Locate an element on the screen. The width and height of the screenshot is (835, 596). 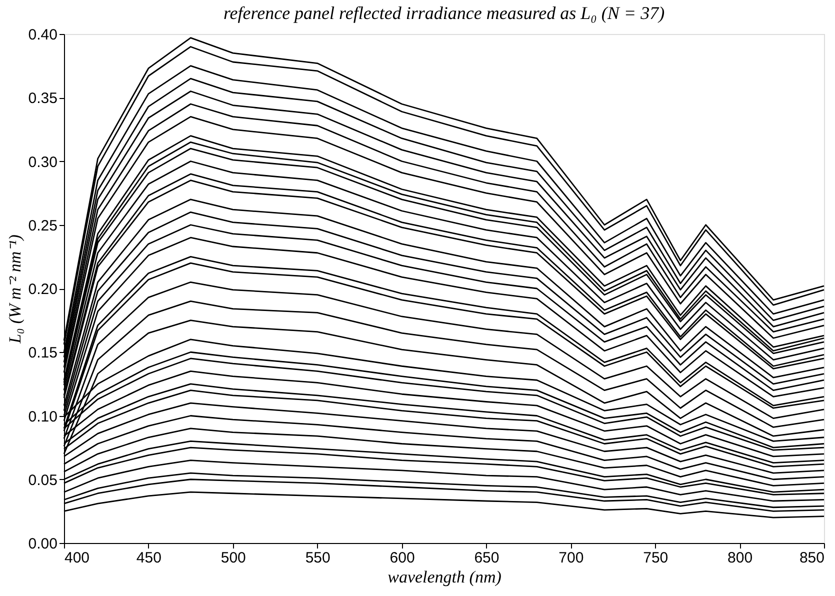
y-tick-label: 0.25 is located at coordinates (43, 225).